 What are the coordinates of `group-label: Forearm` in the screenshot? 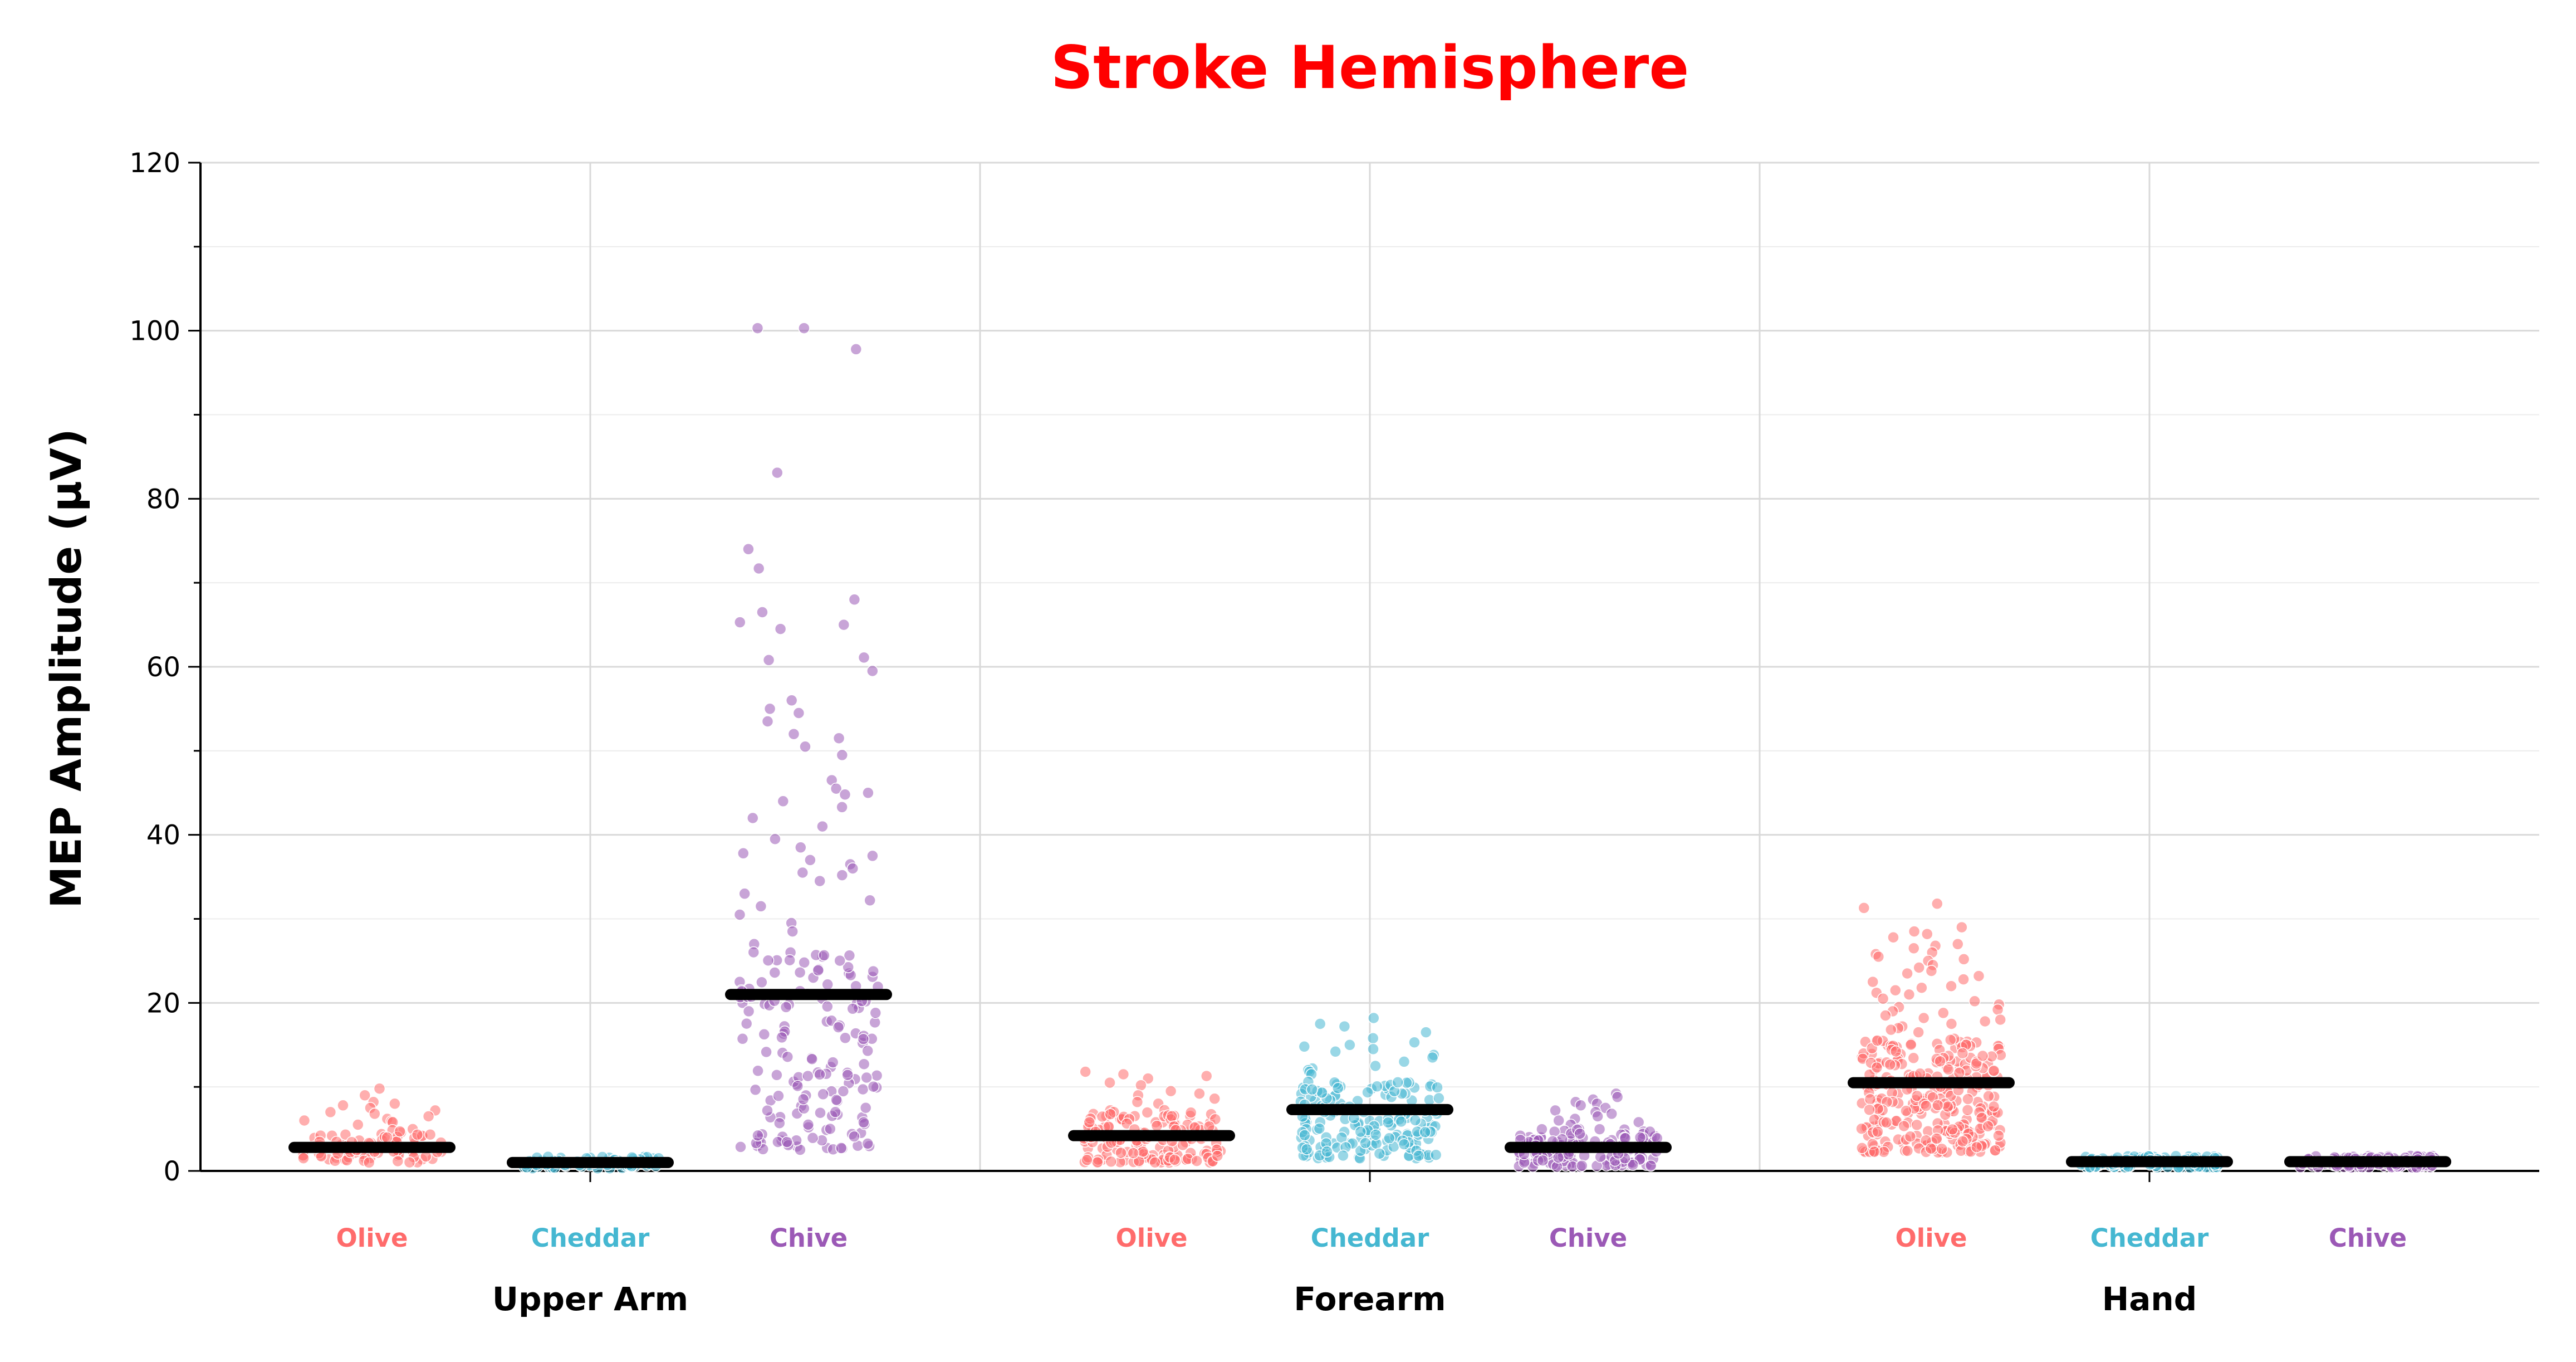 It's located at (1370, 1299).